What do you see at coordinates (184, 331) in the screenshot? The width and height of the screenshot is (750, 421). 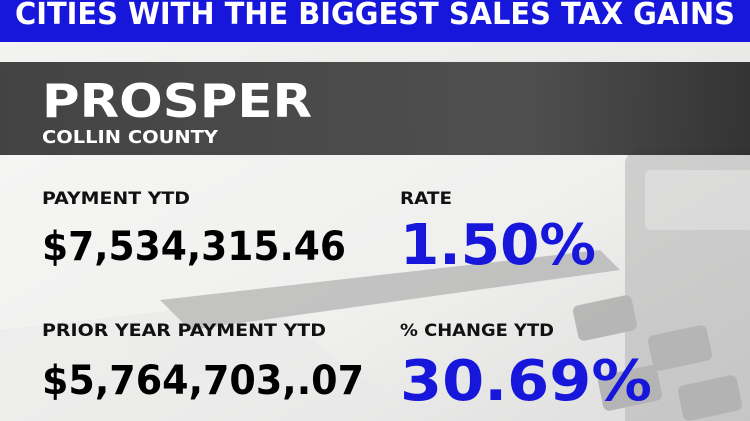 I see `stat-label: PRIOR YEAR PAYMENT YTD` at bounding box center [184, 331].